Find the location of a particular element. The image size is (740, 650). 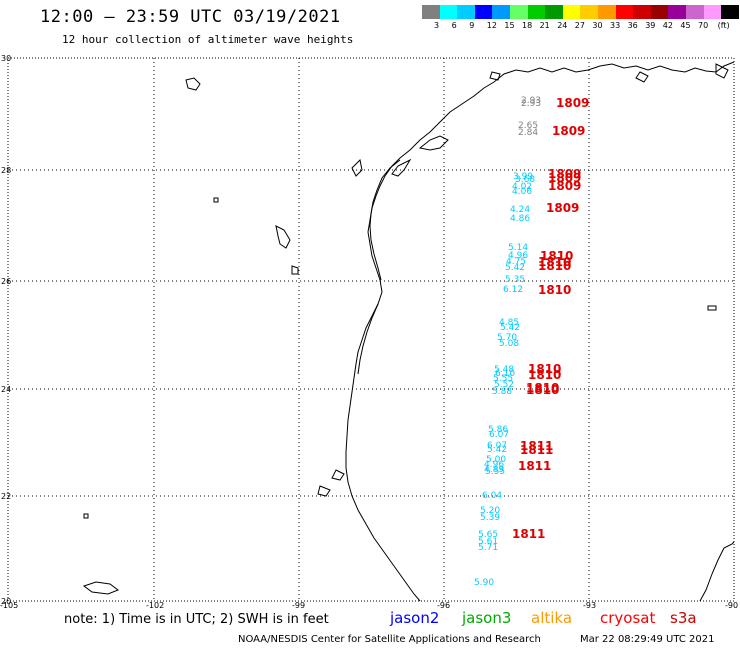

wave-height-value: 5.35 is located at coordinates (515, 280).